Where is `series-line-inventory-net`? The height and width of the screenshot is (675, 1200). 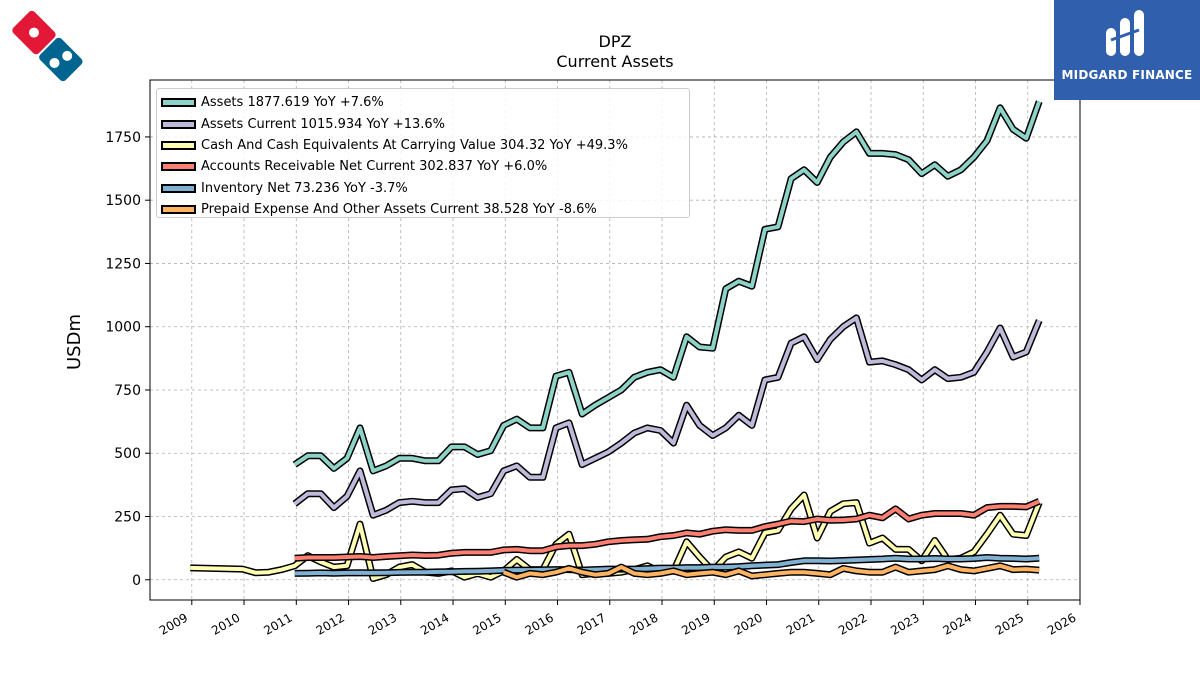 series-line-inventory-net is located at coordinates (667, 565).